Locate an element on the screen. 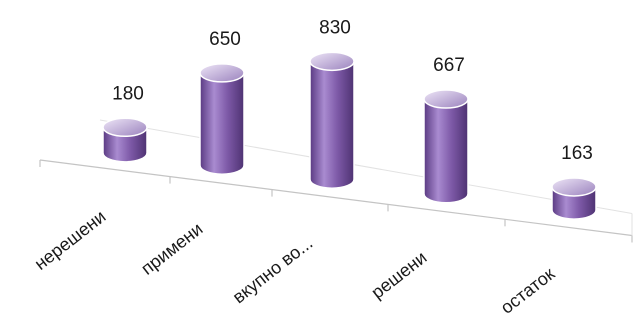 The height and width of the screenshot is (324, 636). data-label: 180 is located at coordinates (128, 93).